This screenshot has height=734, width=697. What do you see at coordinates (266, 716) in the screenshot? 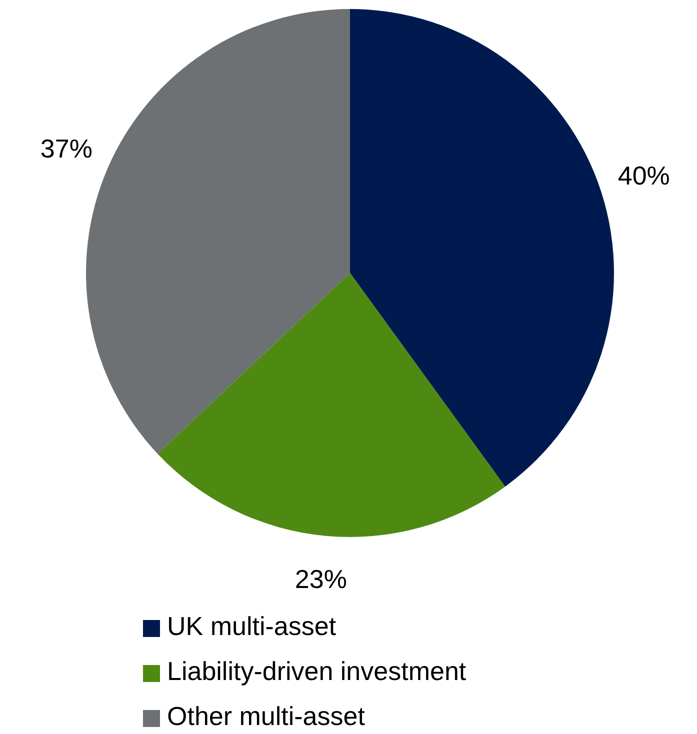
I see `legend-label: Other multi-asset` at bounding box center [266, 716].